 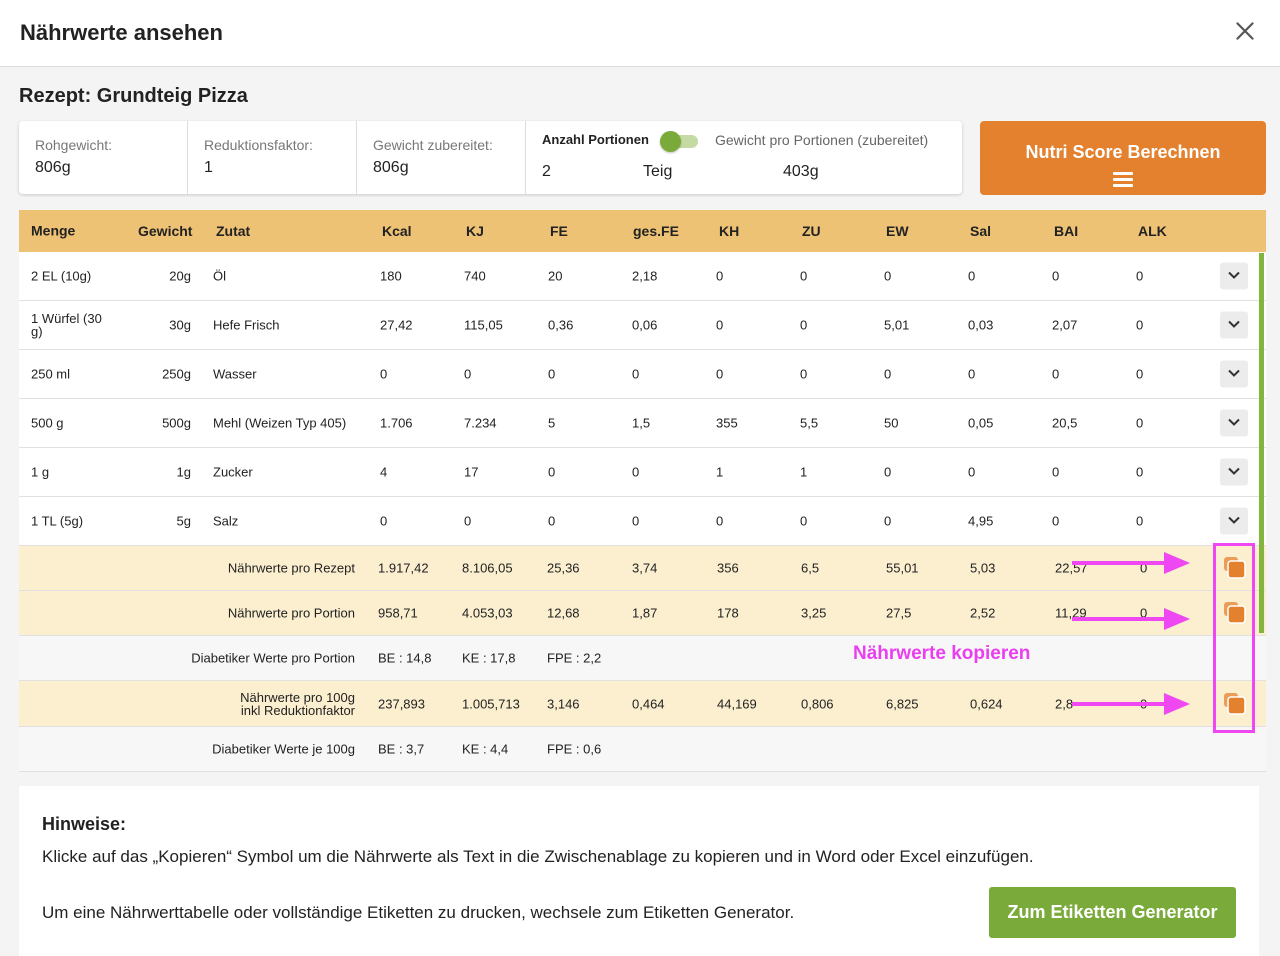 What do you see at coordinates (475, 276) in the screenshot?
I see `cell-kj: 740` at bounding box center [475, 276].